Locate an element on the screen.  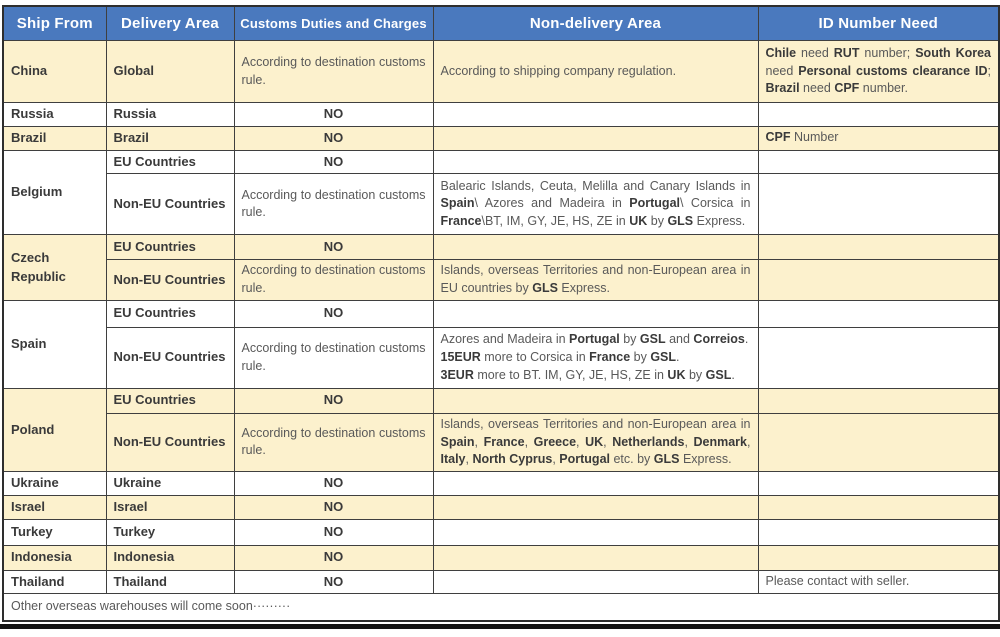
cell-thailand-delivery-area: Thailand is located at coordinates (170, 582).